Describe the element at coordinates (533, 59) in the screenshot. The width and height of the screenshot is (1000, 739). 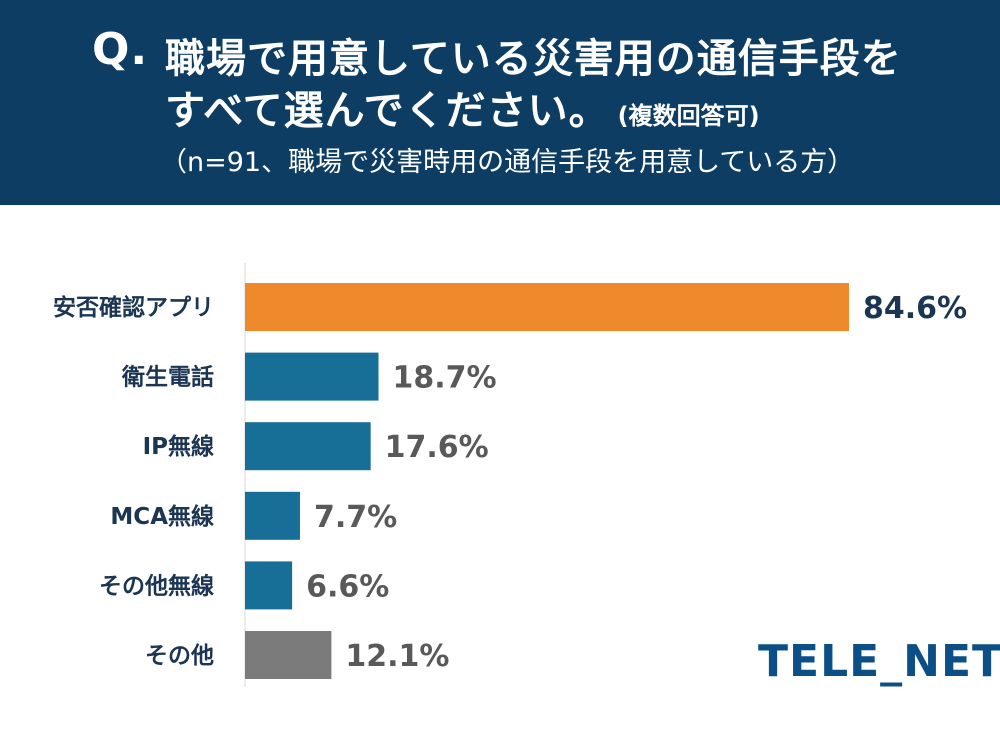
I see `question-line1: 職場で用意している災害用の通信手段を` at that location.